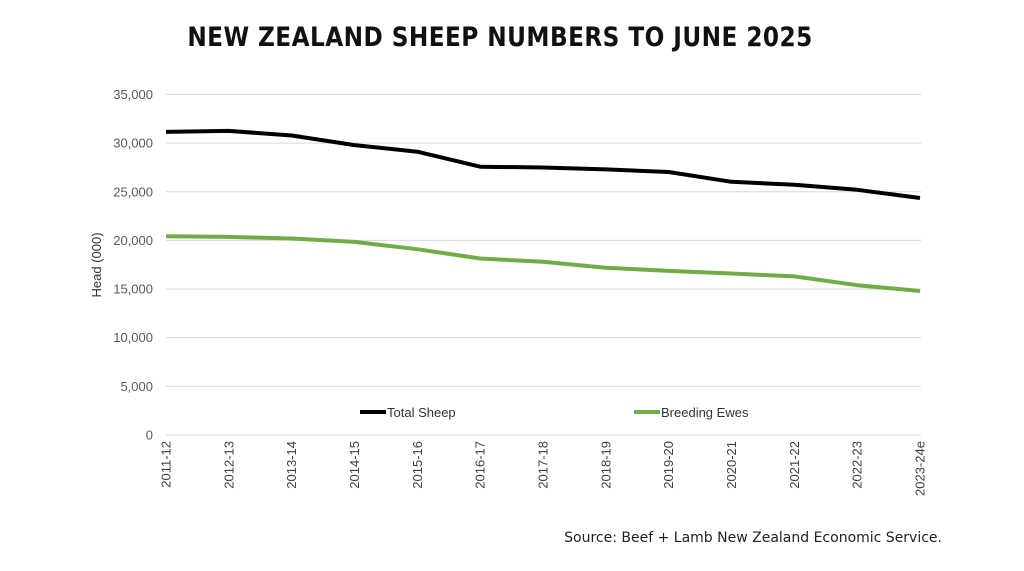  I want to click on y-tick-label: 30,000, so click(133, 143).